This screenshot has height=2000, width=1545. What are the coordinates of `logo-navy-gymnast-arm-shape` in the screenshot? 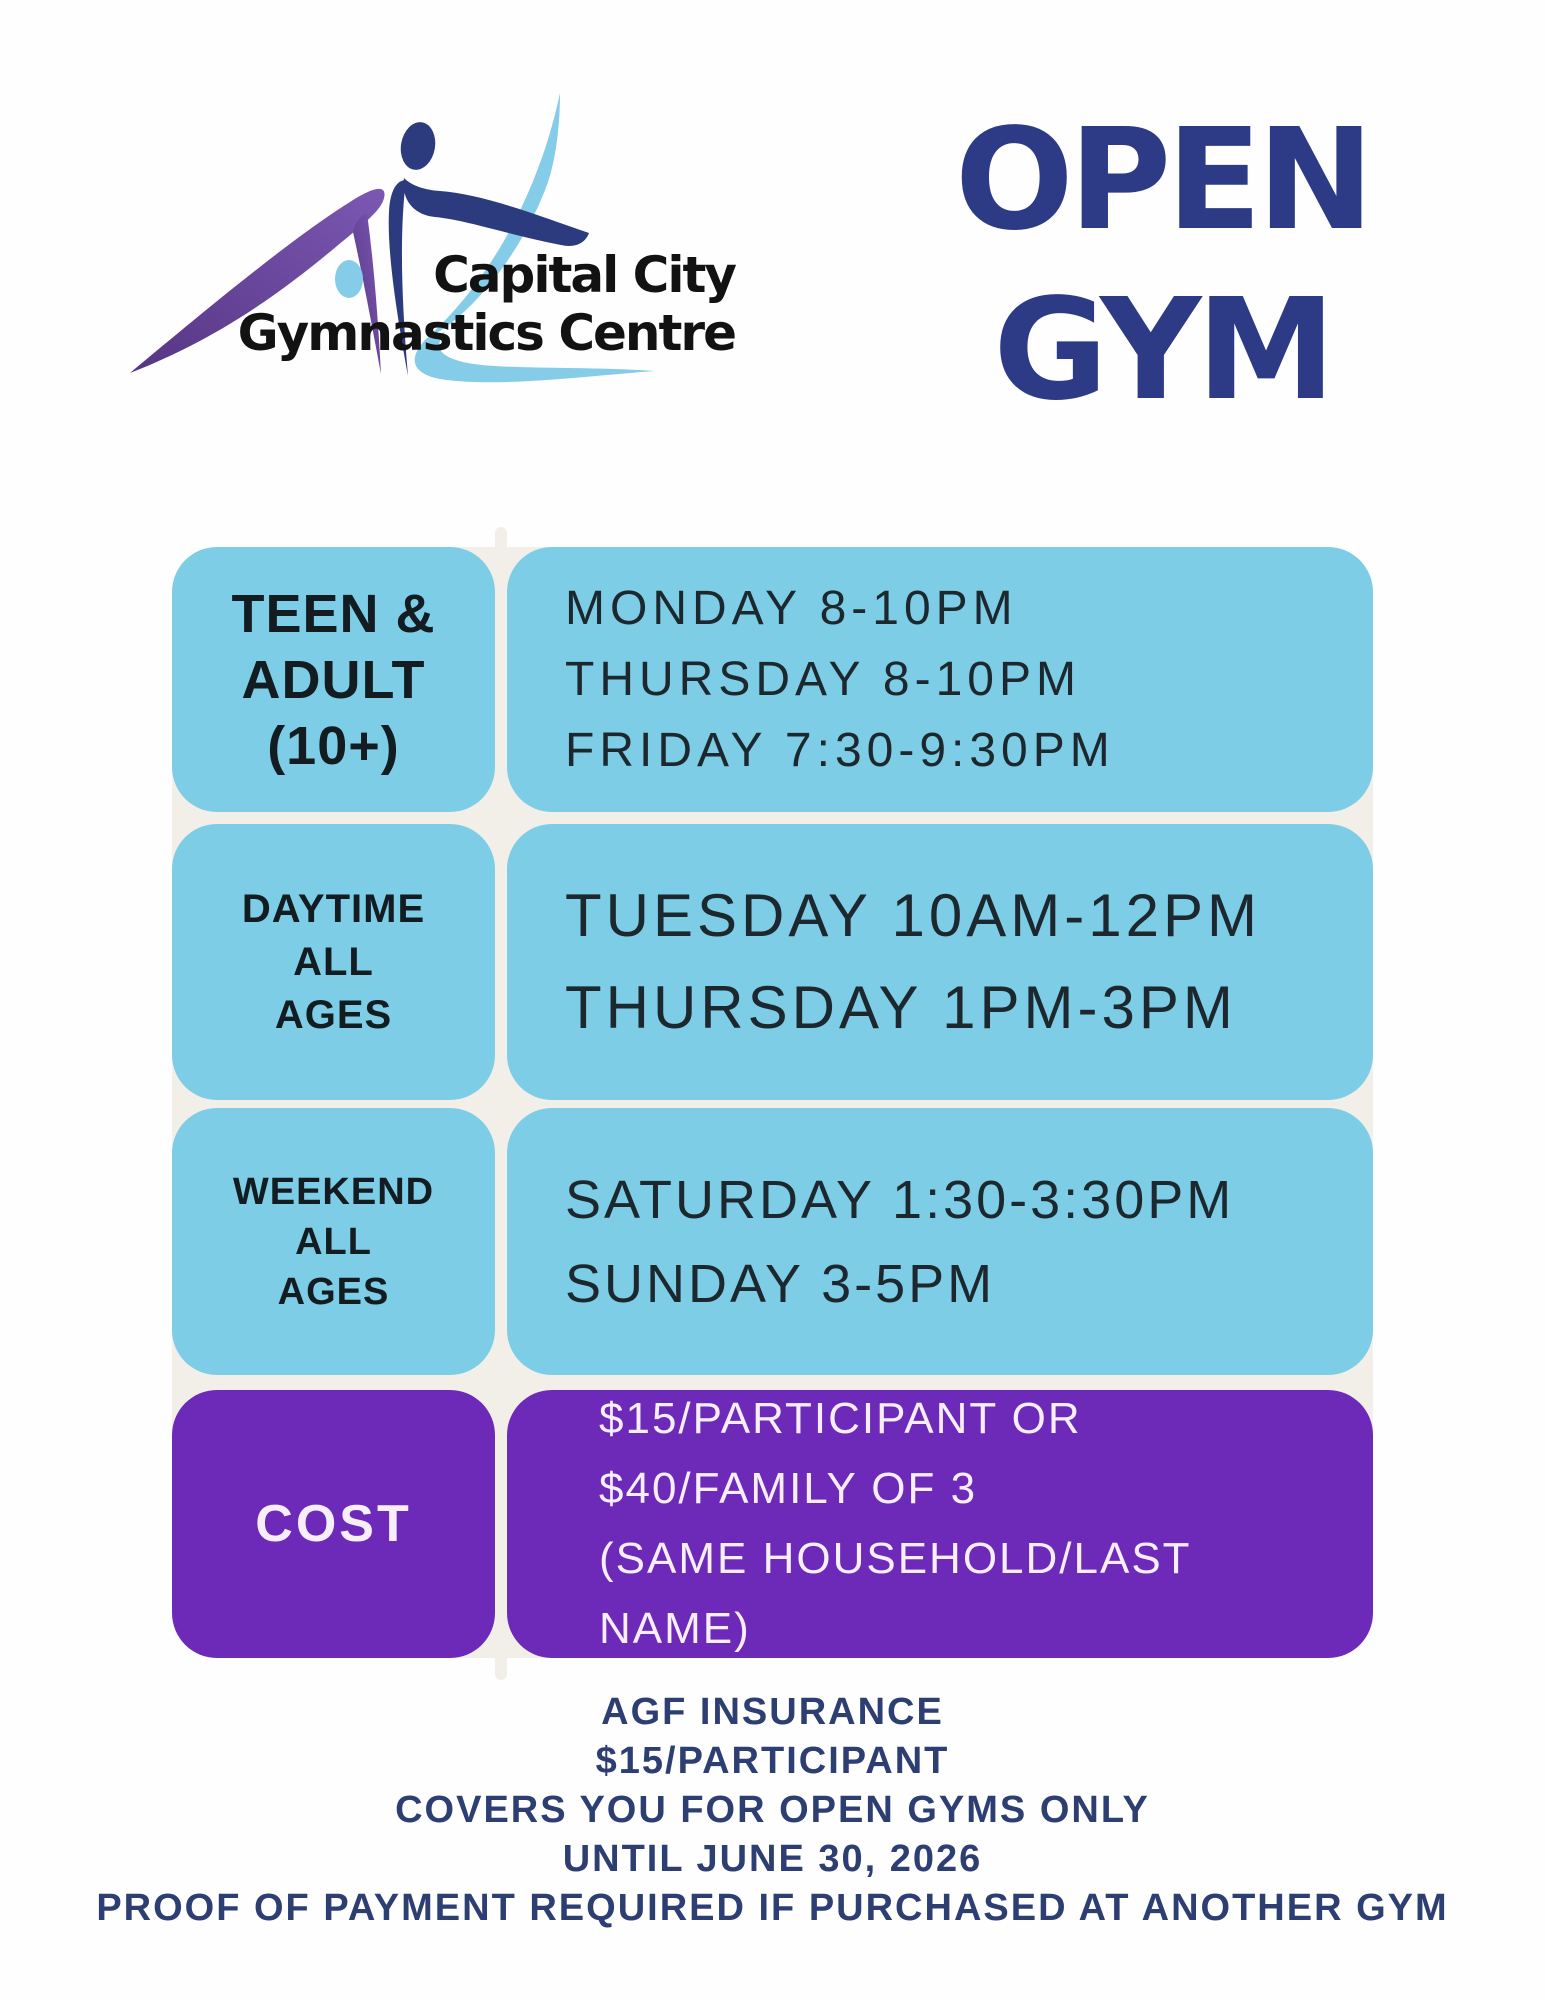 It's located at (496, 212).